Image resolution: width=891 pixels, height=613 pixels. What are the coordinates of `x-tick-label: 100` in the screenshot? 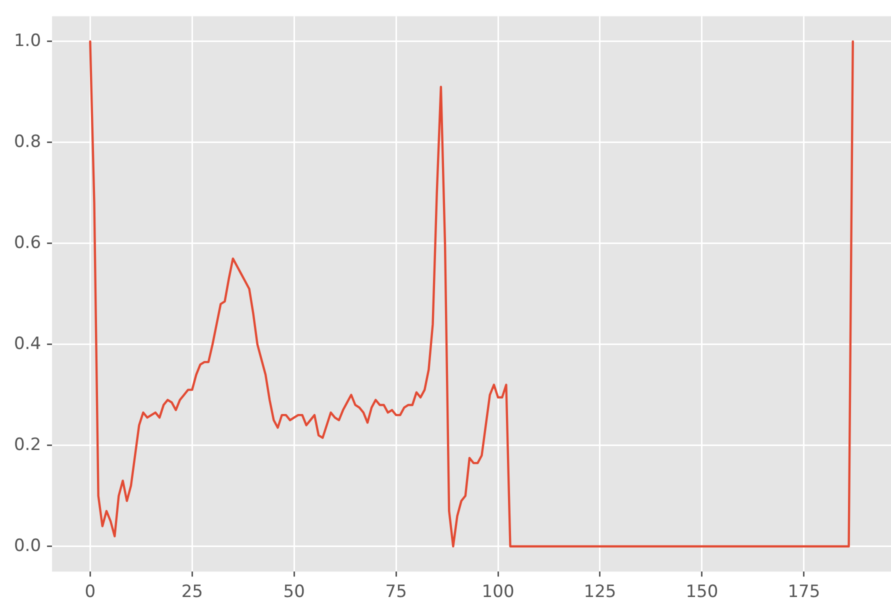 It's located at (498, 592).